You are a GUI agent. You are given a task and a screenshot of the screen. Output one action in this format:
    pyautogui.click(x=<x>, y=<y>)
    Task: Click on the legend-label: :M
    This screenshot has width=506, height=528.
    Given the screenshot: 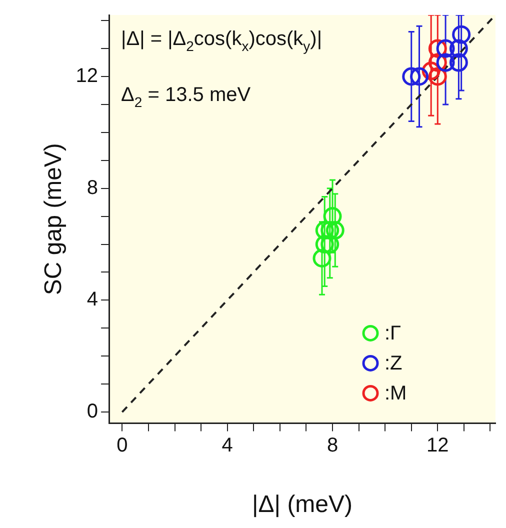 What is the action you would take?
    pyautogui.click(x=395, y=393)
    